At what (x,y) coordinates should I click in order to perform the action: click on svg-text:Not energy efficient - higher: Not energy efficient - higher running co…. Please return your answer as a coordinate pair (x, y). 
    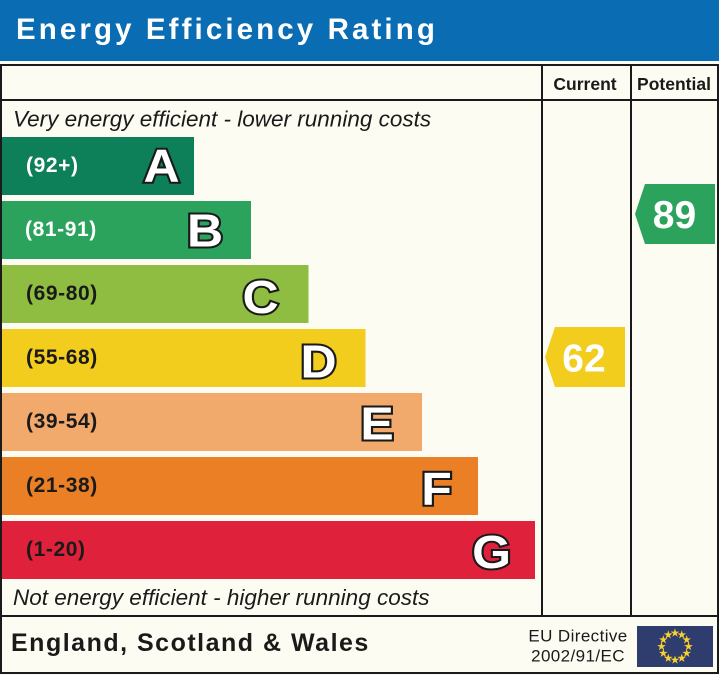
    Looking at the image, I should click on (221, 597).